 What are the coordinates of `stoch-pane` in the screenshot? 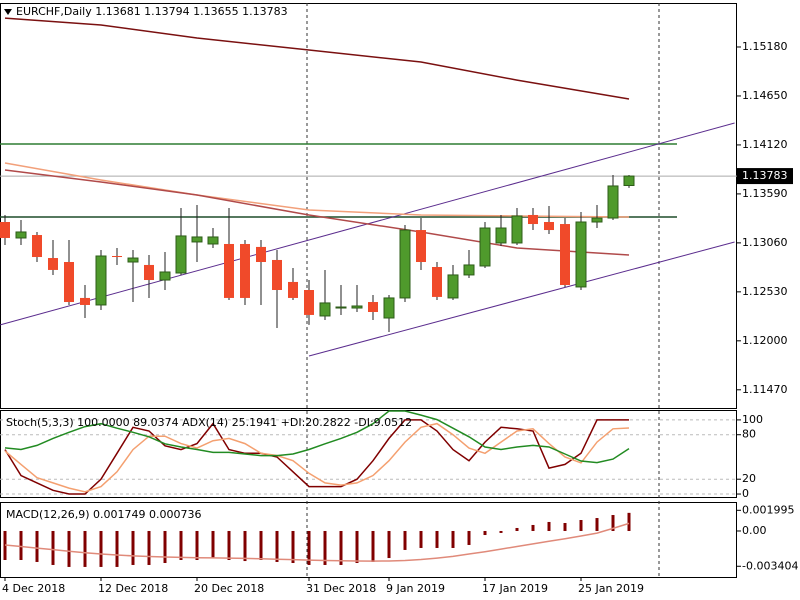 It's located at (368, 454).